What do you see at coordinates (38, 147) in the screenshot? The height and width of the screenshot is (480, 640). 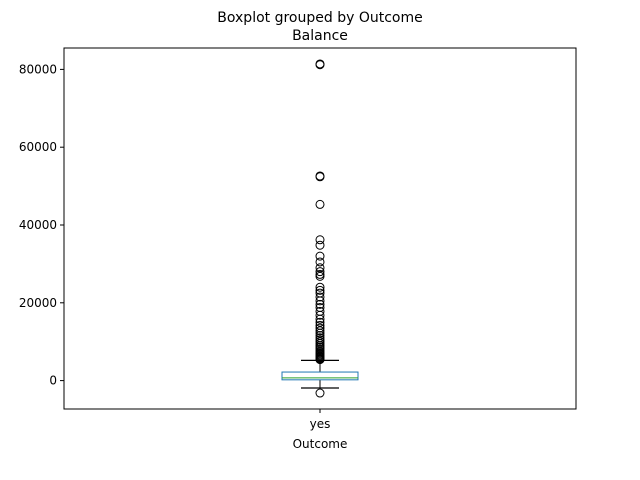 I see `y-tick-label: 60000` at bounding box center [38, 147].